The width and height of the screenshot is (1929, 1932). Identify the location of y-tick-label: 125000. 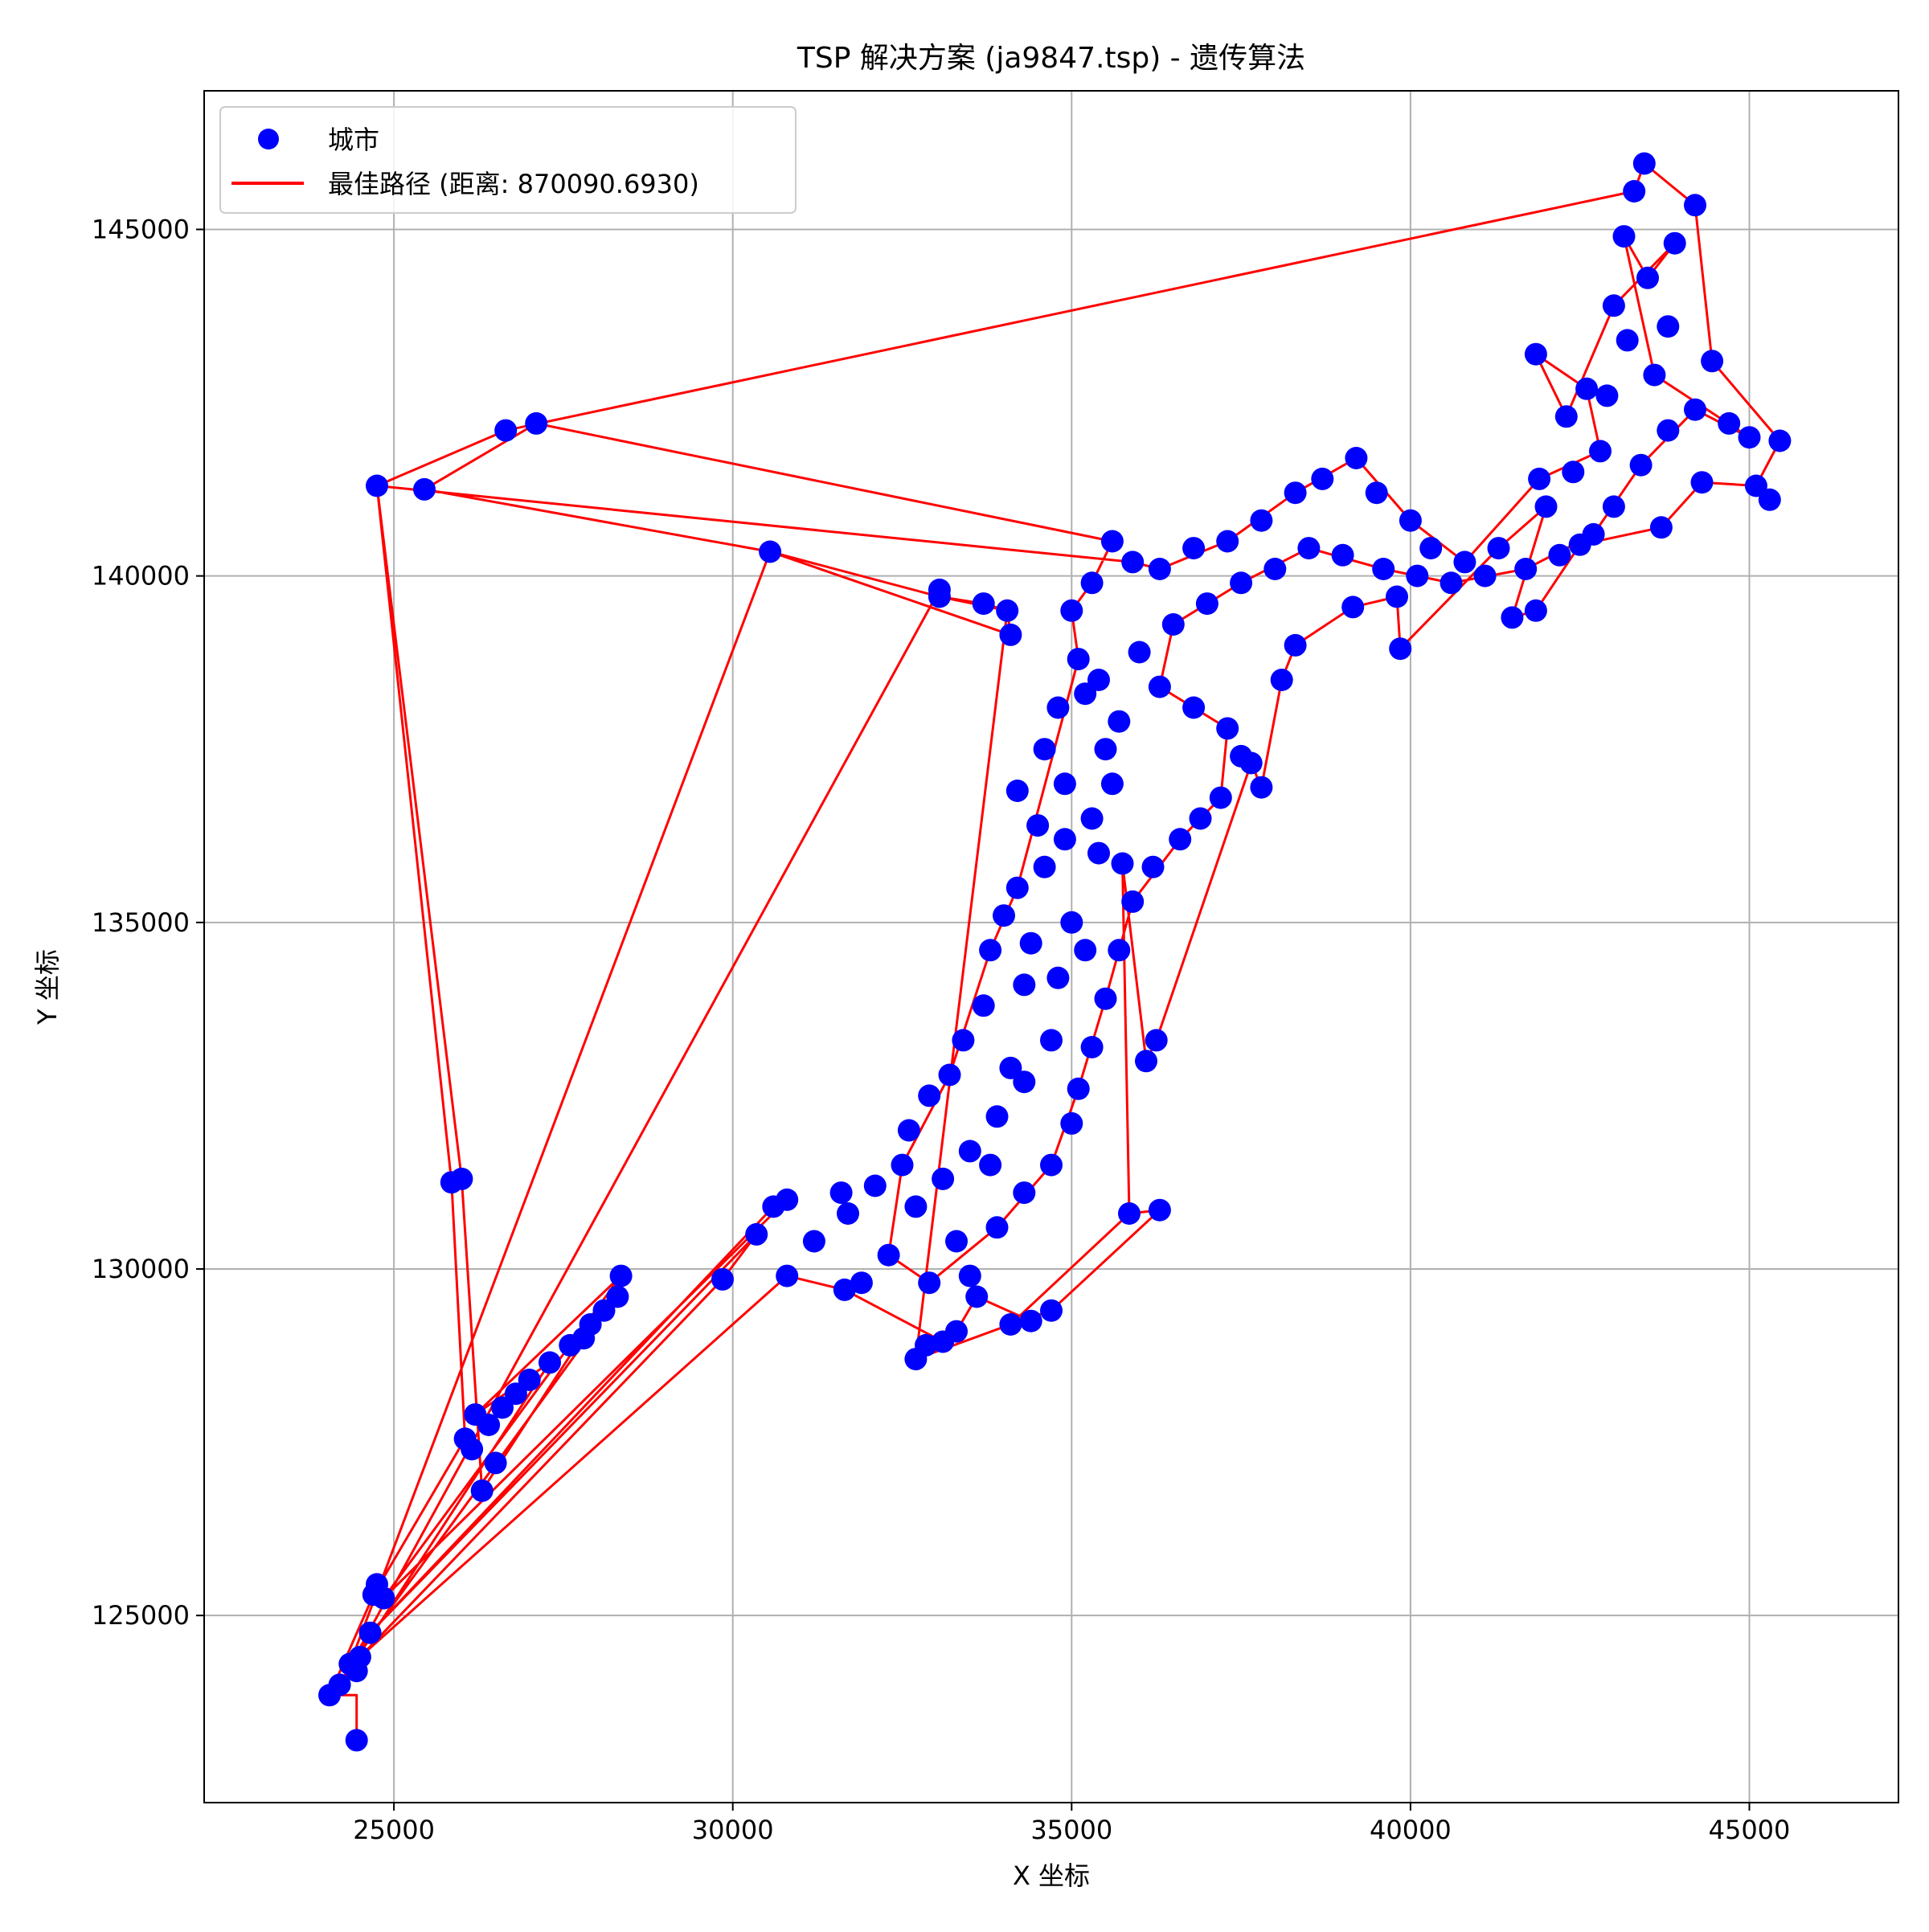
(141, 1615).